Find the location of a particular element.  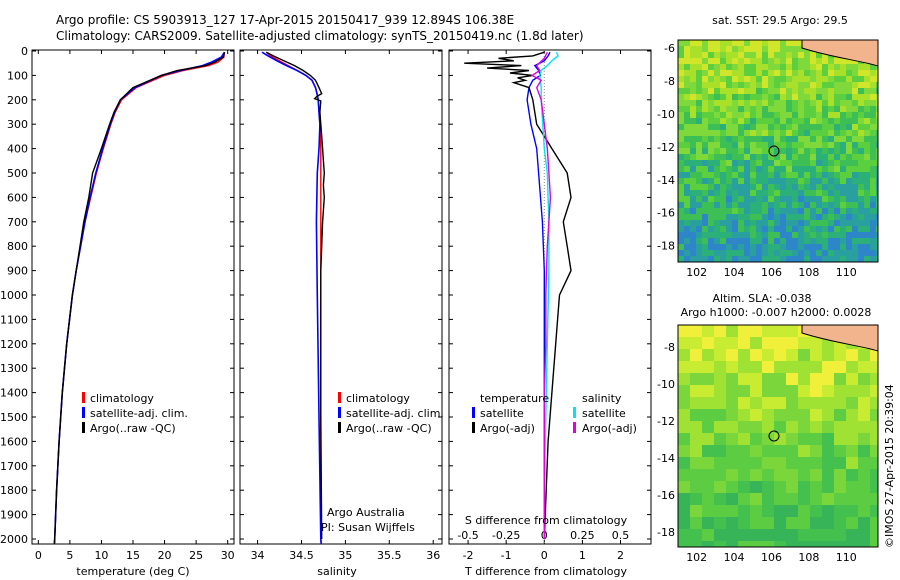

depth-tick-label: 1000 is located at coordinates (14, 295).